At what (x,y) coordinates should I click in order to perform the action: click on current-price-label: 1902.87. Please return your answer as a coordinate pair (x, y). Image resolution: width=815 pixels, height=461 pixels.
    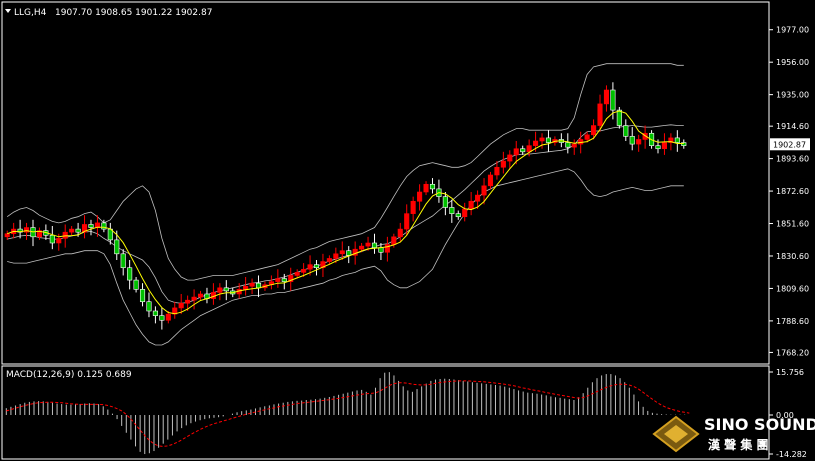
    Looking at the image, I should click on (789, 144).